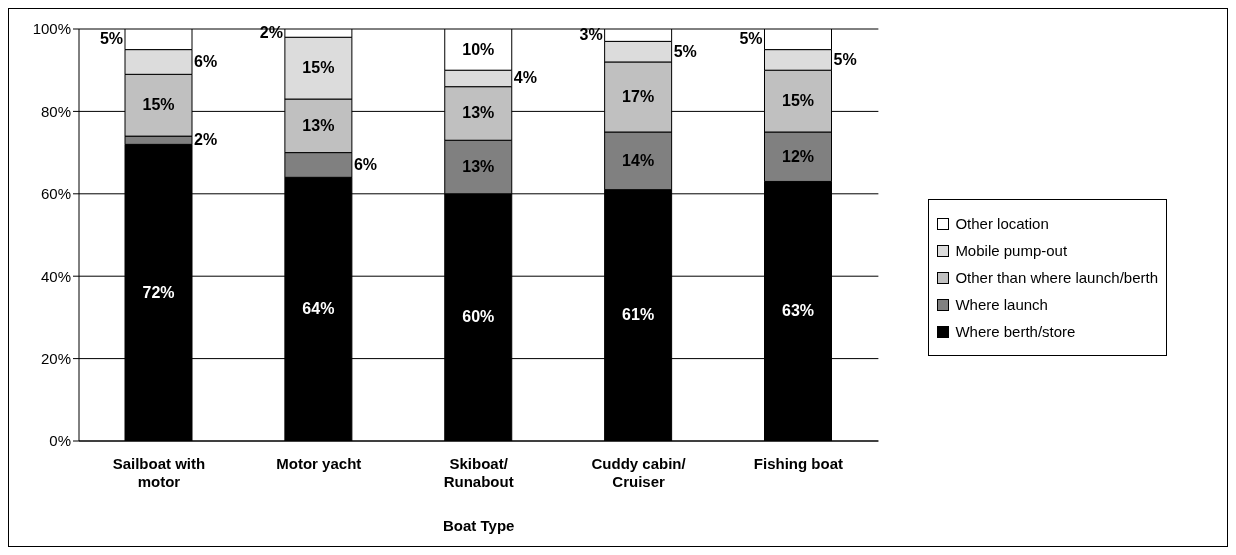 The height and width of the screenshot is (555, 1236). What do you see at coordinates (1056, 277) in the screenshot?
I see `legend-label: Other than where launch/berth` at bounding box center [1056, 277].